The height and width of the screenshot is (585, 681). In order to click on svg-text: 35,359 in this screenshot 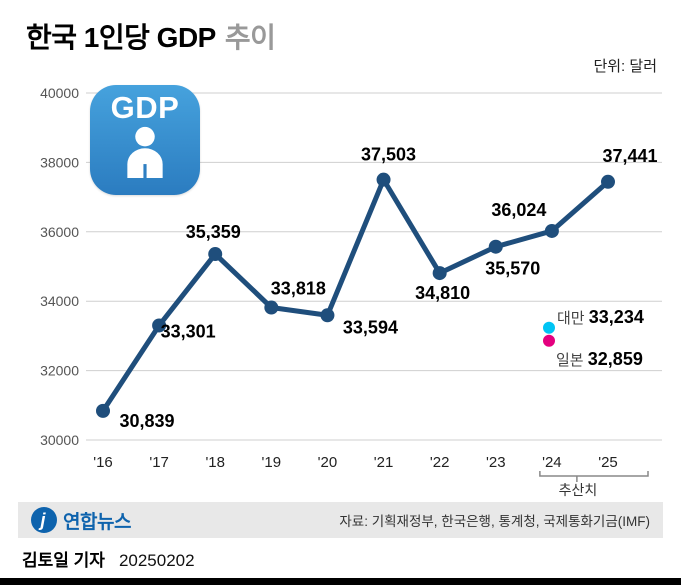, I will do `click(213, 232)`.